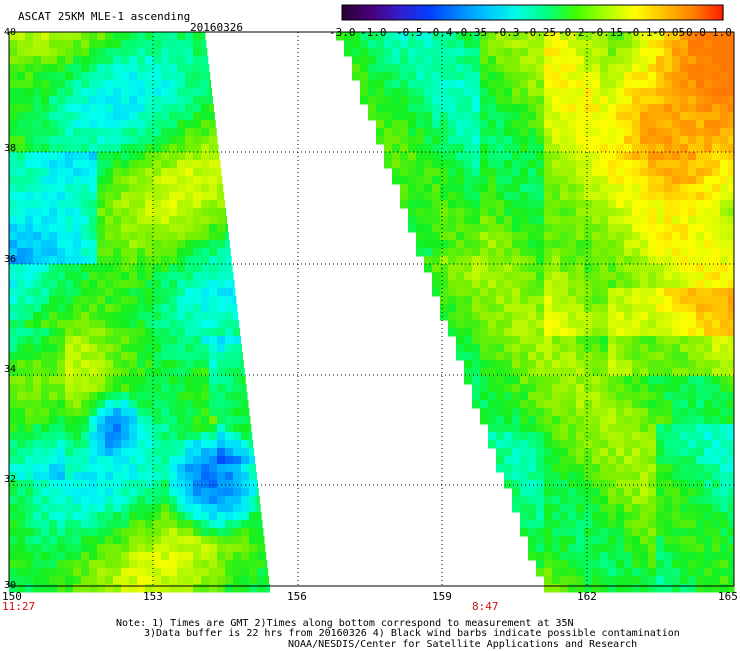  I want to click on lat-label: 32, so click(10, 479).